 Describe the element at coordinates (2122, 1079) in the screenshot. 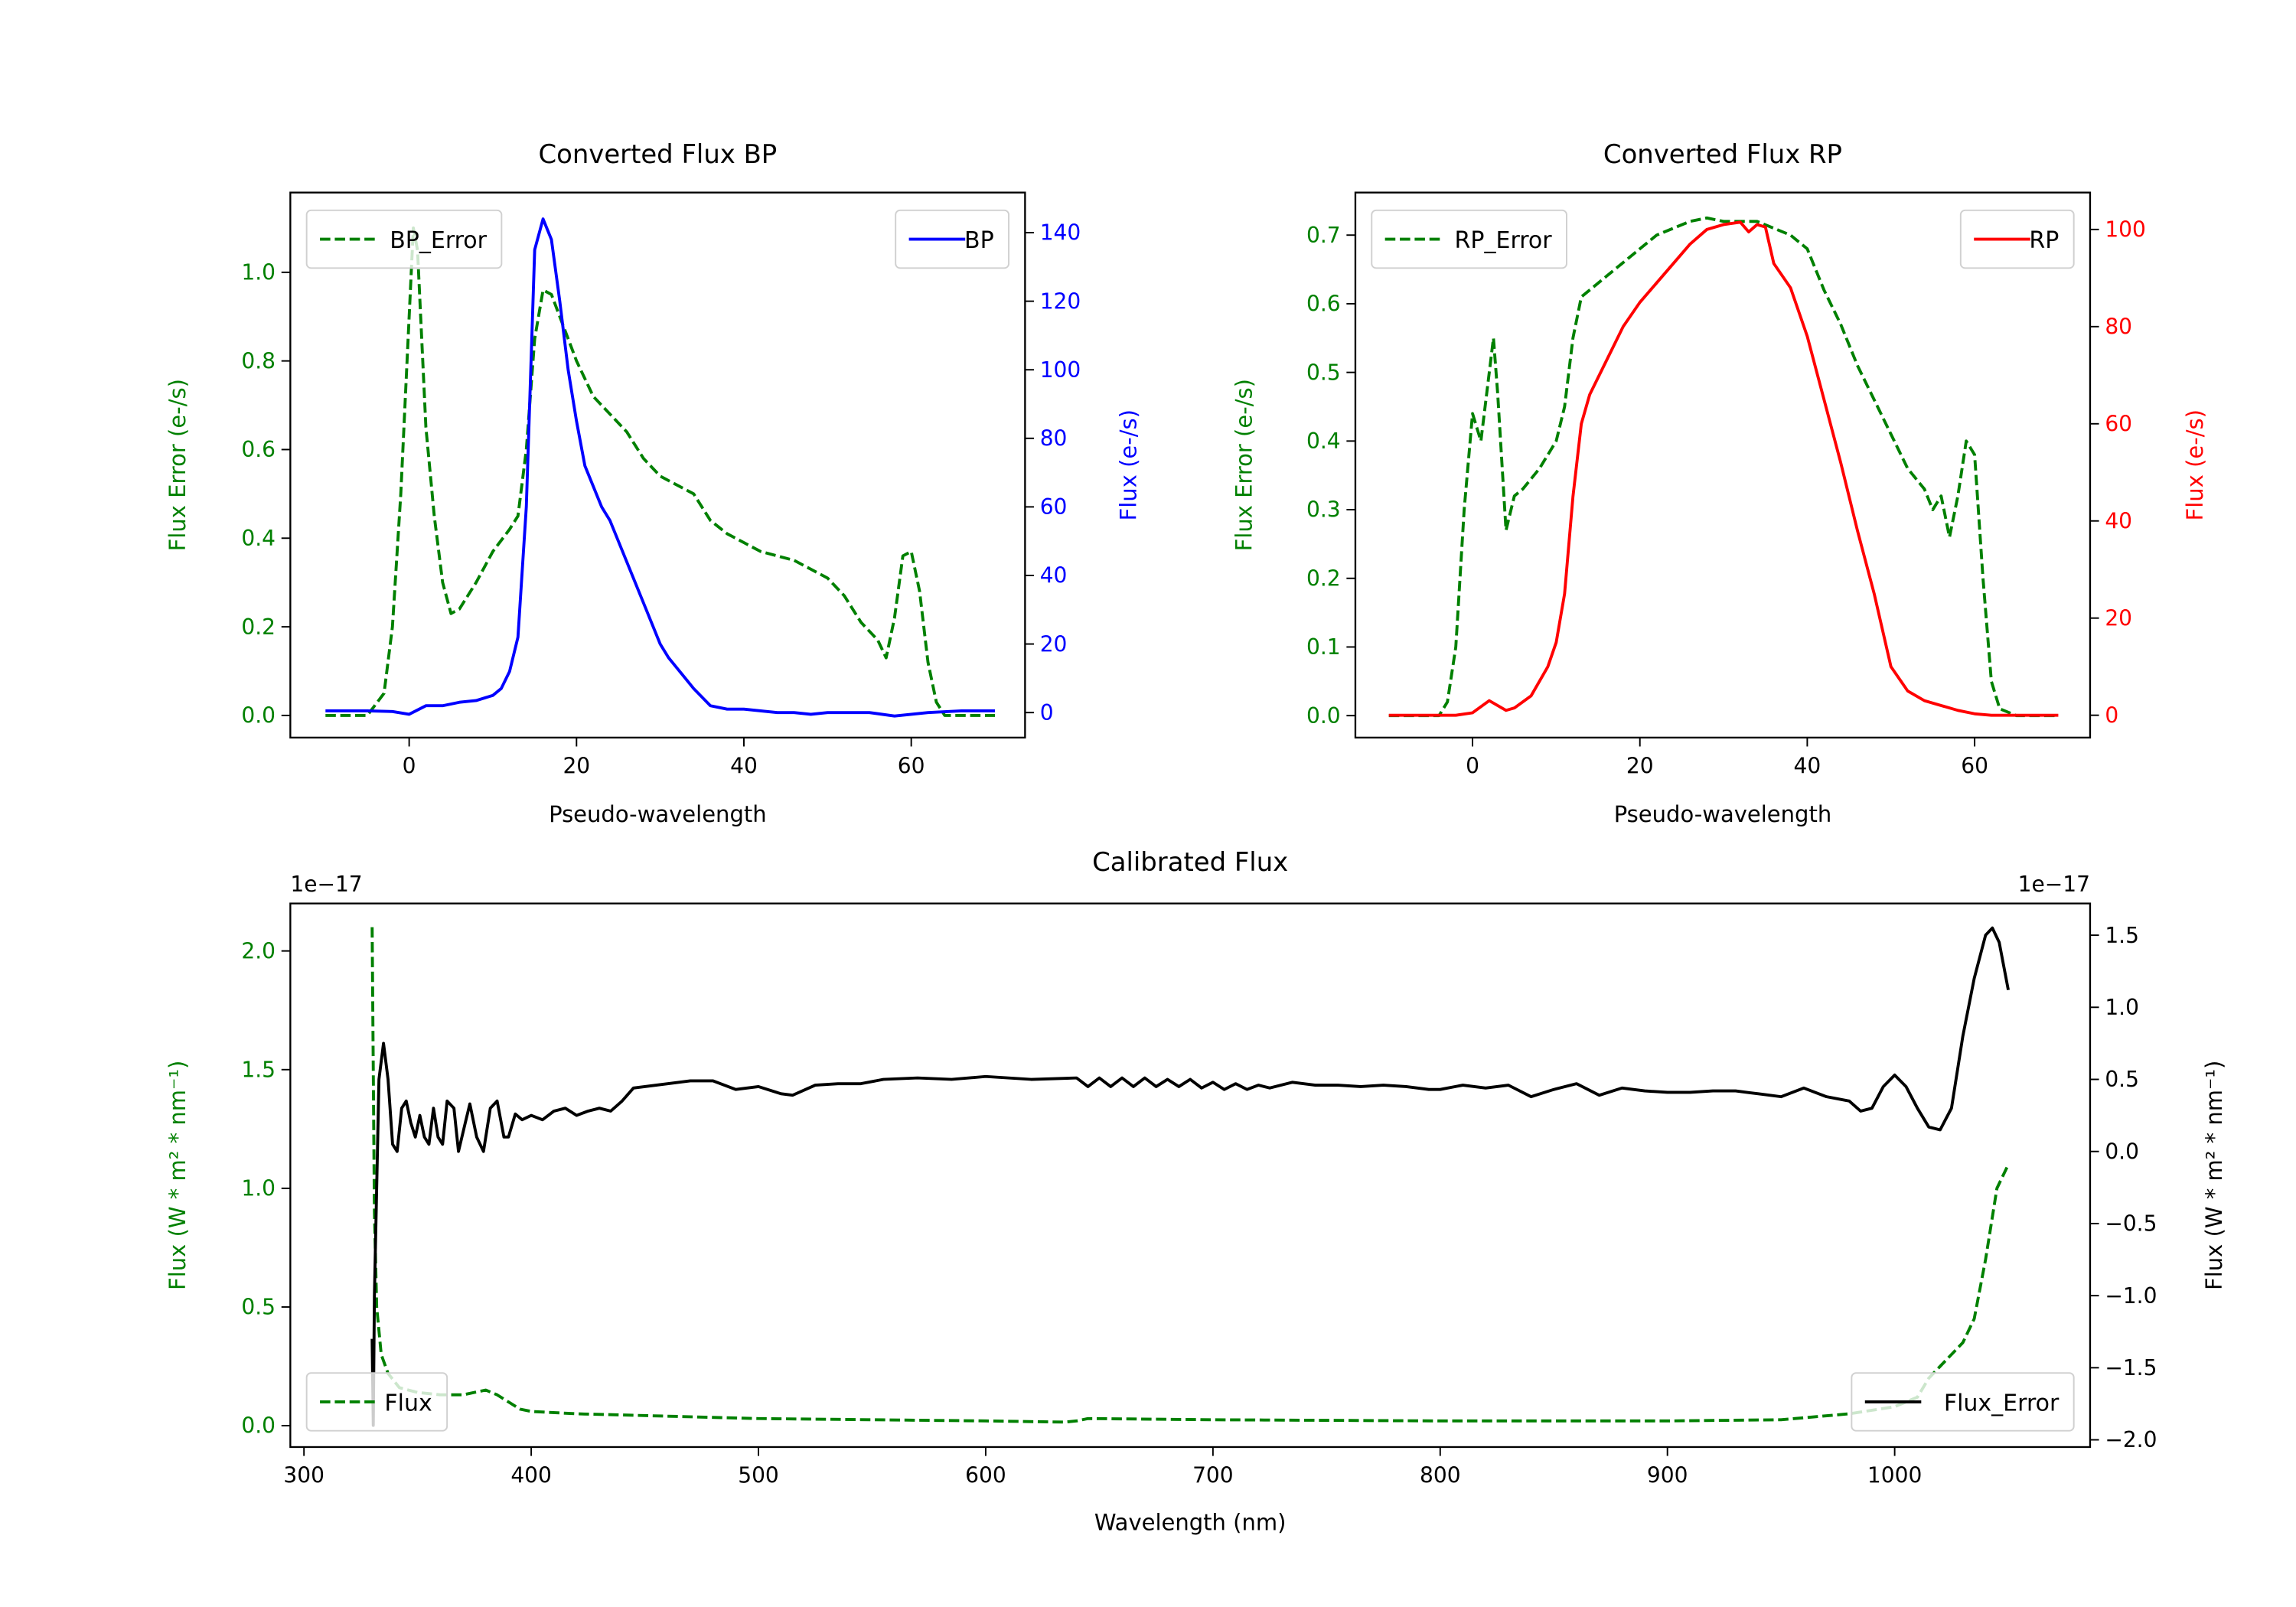

I see `y-right-tick-label: 0.5` at that location.